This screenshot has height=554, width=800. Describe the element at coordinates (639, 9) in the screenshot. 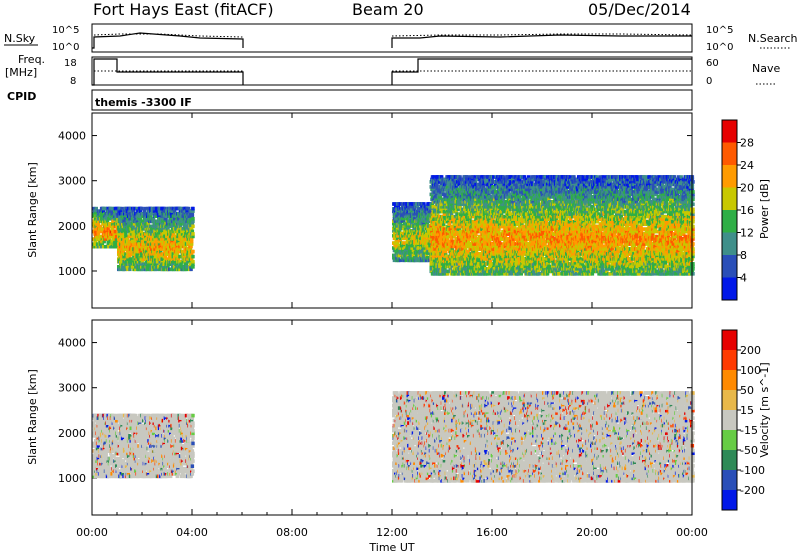

I see `date-title: 05/Dec/2014` at that location.